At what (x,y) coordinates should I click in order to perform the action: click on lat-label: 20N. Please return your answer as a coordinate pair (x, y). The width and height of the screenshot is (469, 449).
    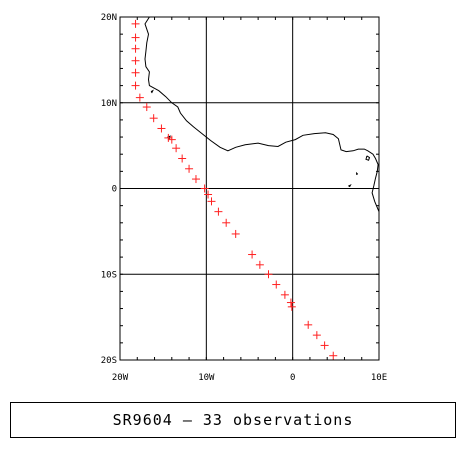
    Looking at the image, I should click on (109, 18).